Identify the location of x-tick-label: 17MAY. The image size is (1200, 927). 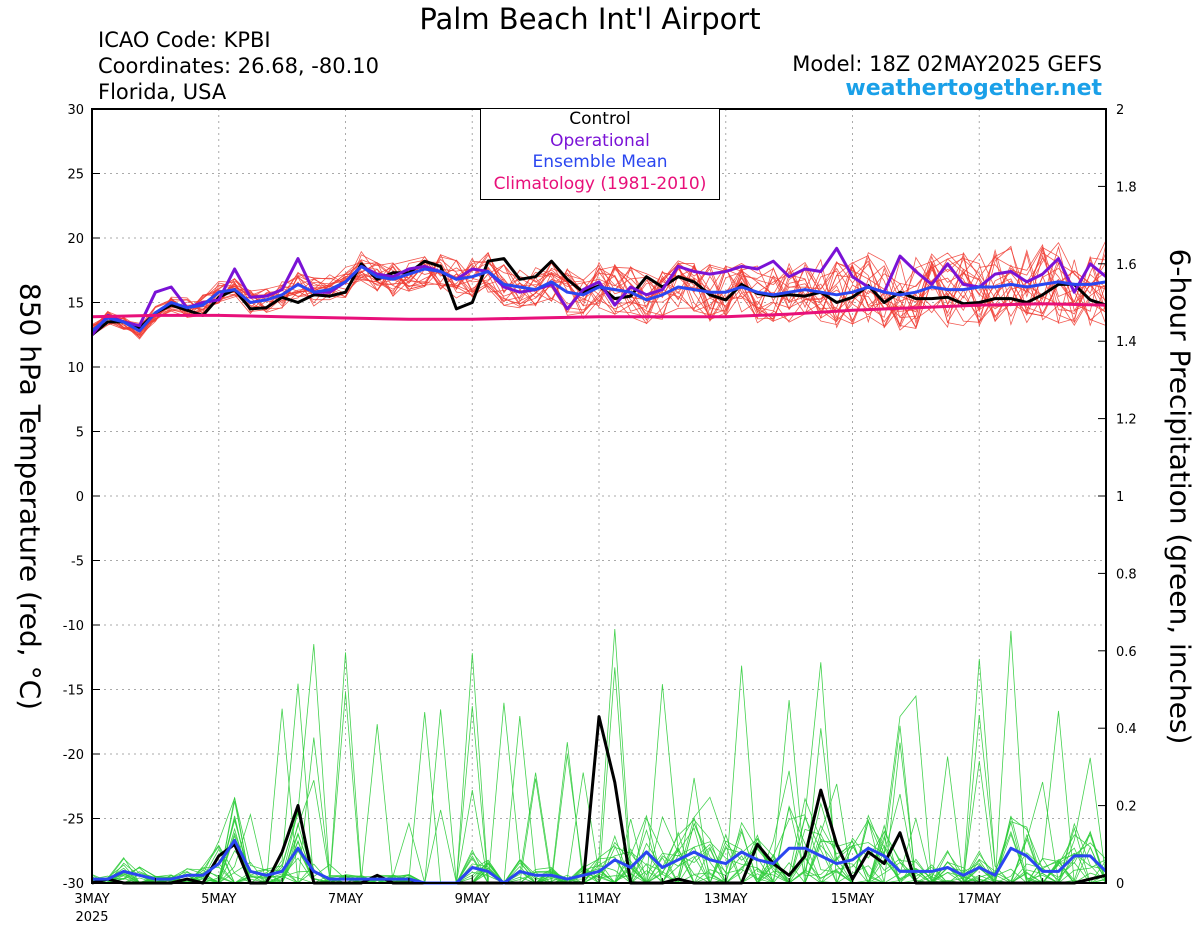
(979, 899).